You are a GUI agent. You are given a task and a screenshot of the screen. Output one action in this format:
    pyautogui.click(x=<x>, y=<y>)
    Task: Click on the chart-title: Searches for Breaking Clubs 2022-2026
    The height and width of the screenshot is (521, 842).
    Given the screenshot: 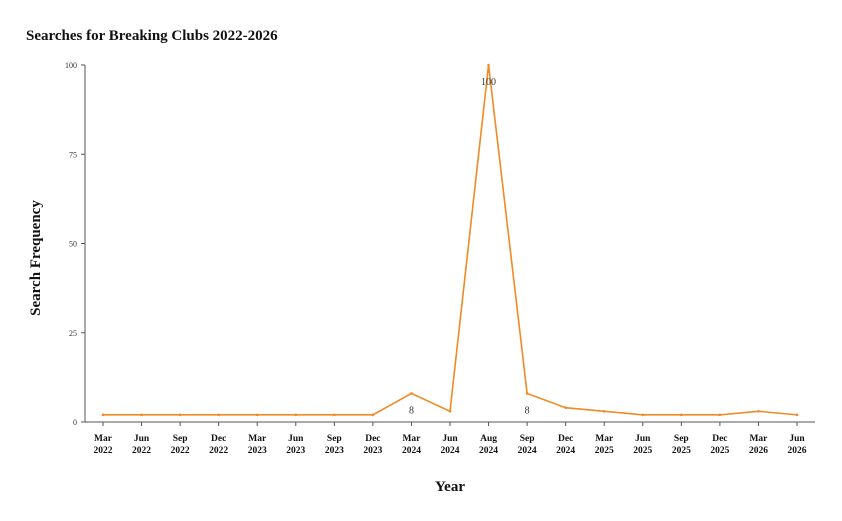 What is the action you would take?
    pyautogui.click(x=152, y=36)
    